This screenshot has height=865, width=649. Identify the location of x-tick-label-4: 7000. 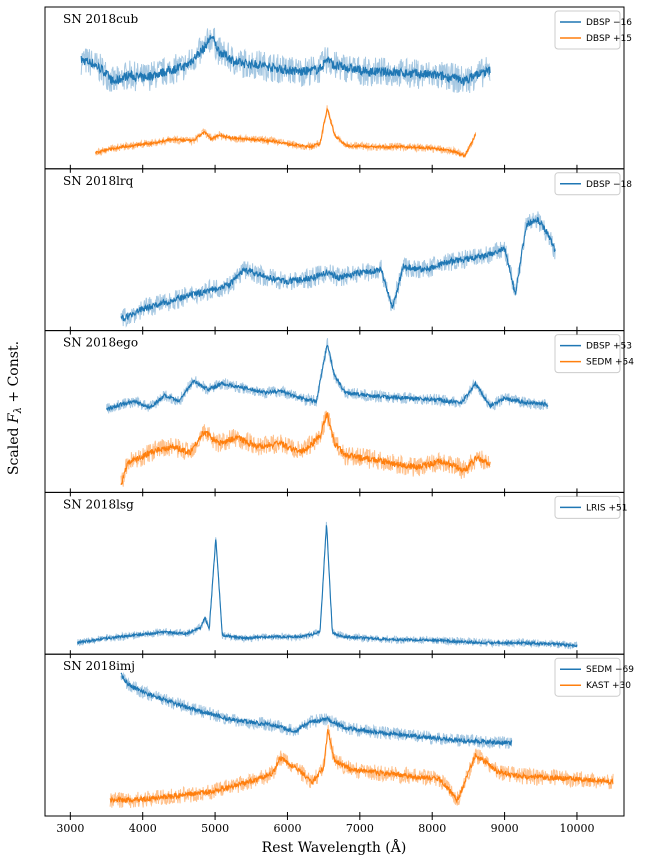
(360, 828).